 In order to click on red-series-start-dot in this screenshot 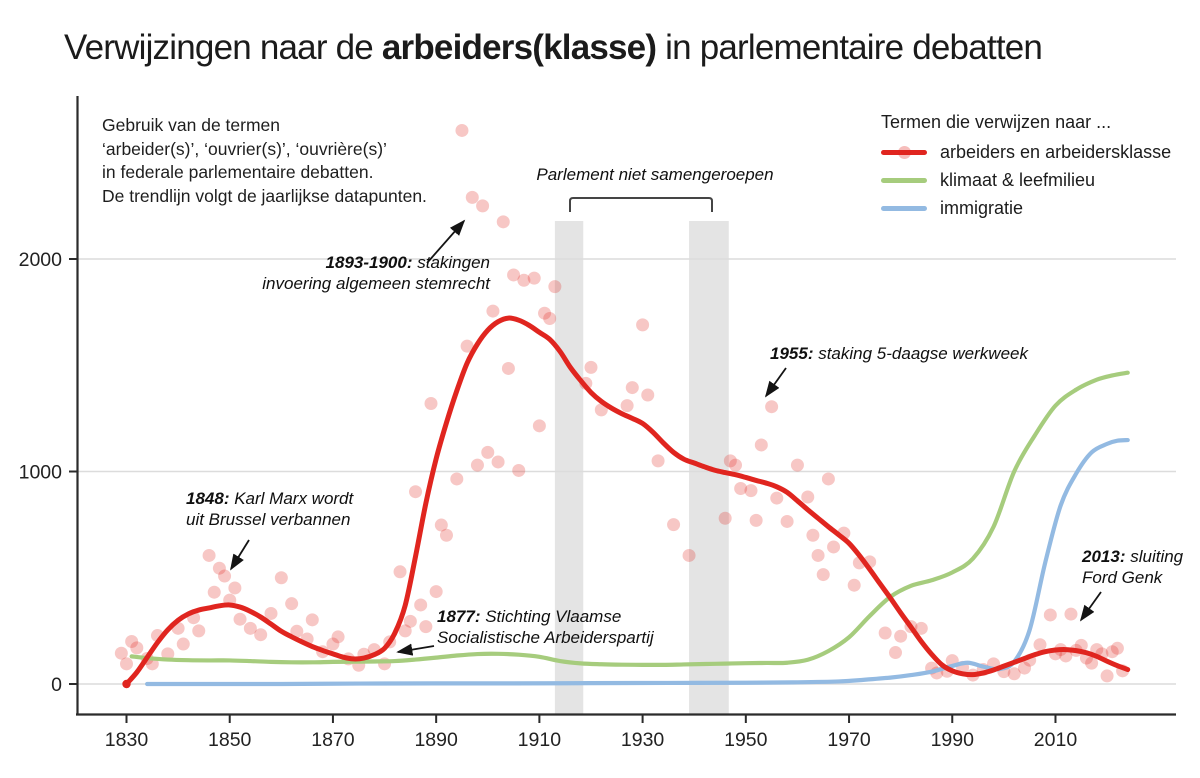, I will do `click(126, 684)`.